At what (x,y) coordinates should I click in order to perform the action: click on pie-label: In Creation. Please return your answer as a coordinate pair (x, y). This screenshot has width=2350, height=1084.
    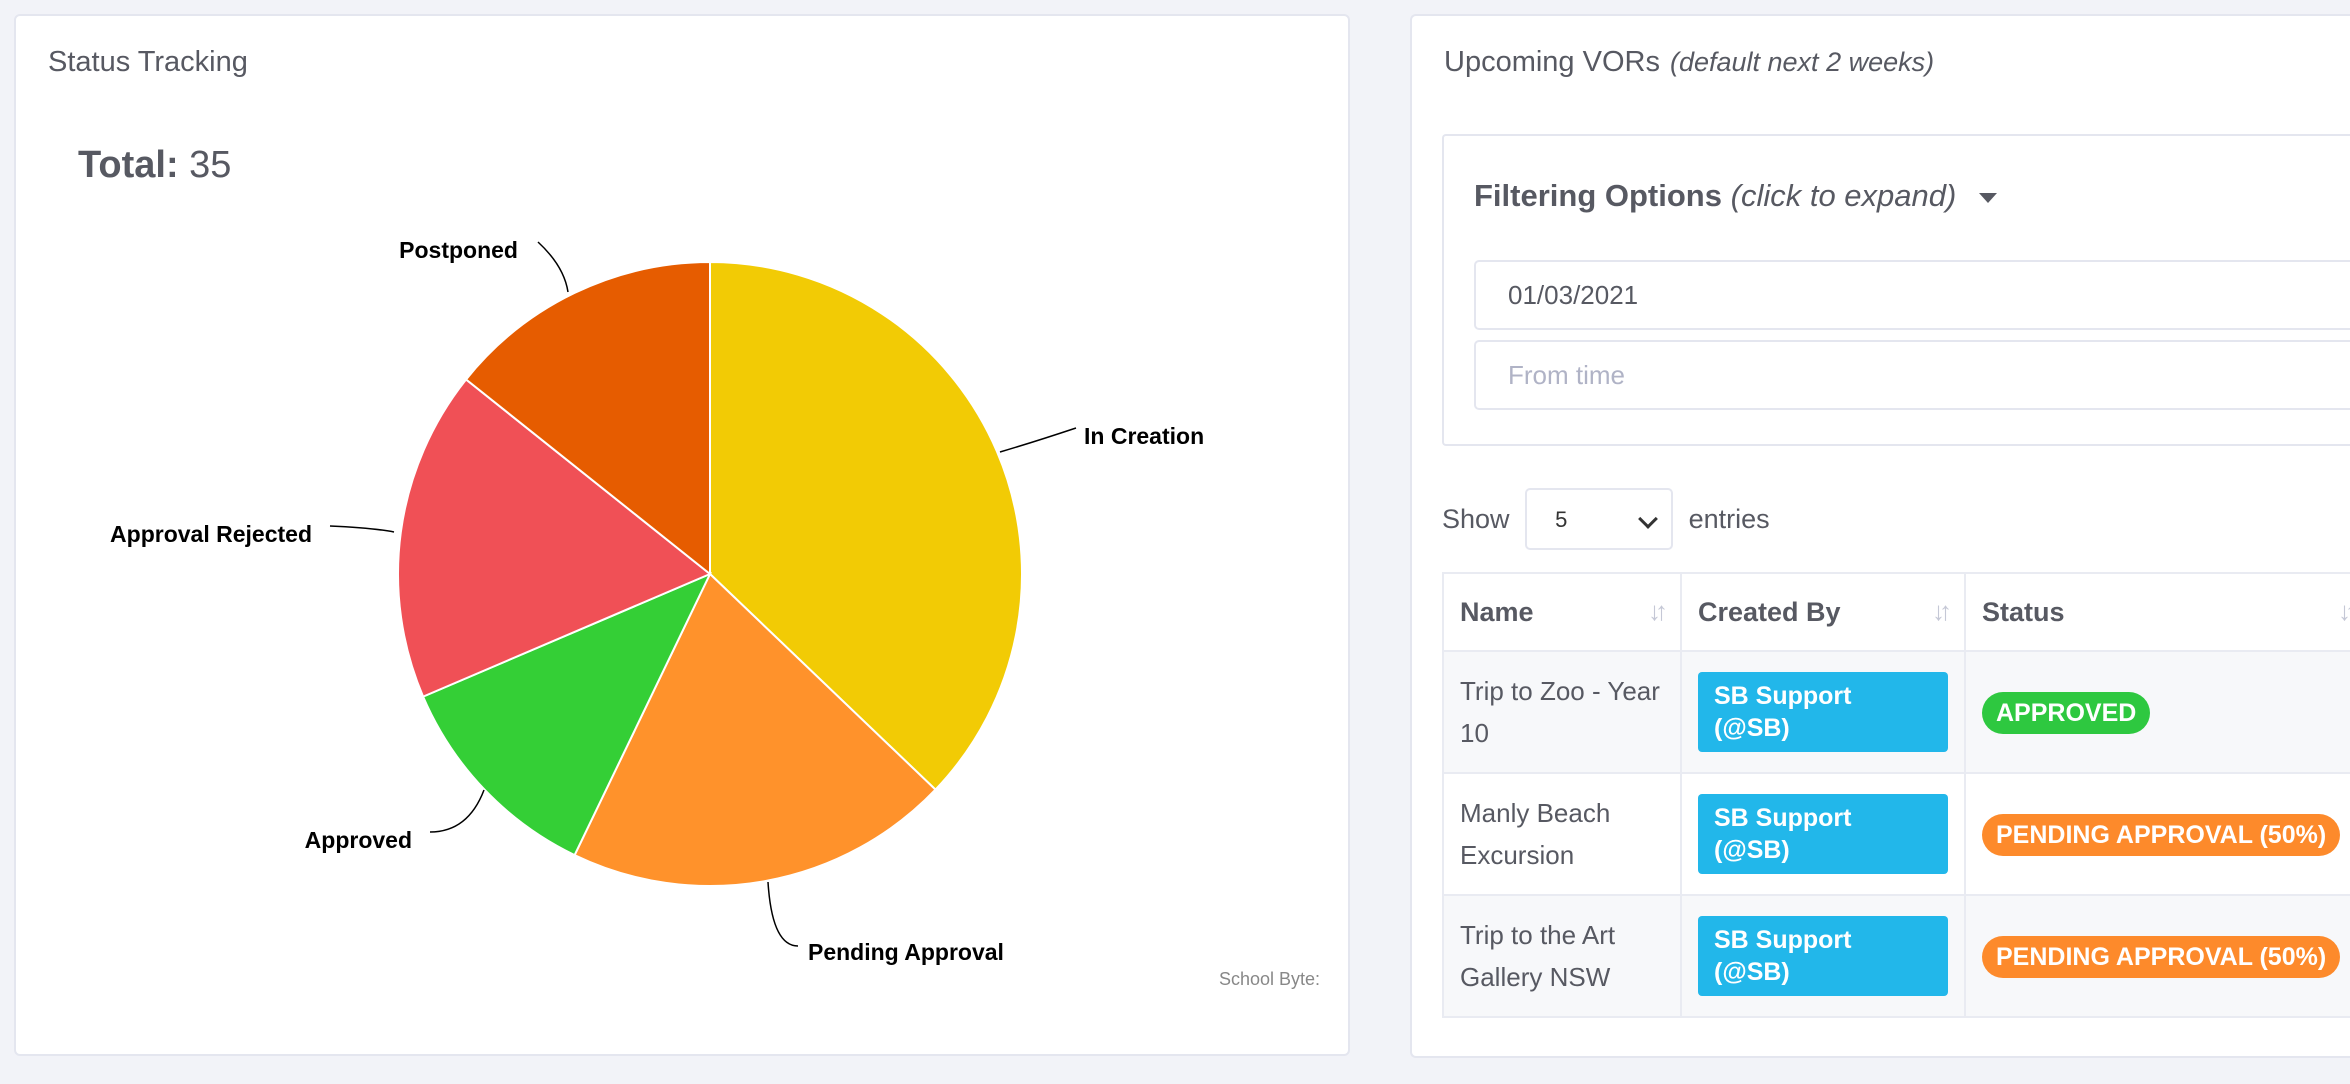
    Looking at the image, I should click on (1144, 436).